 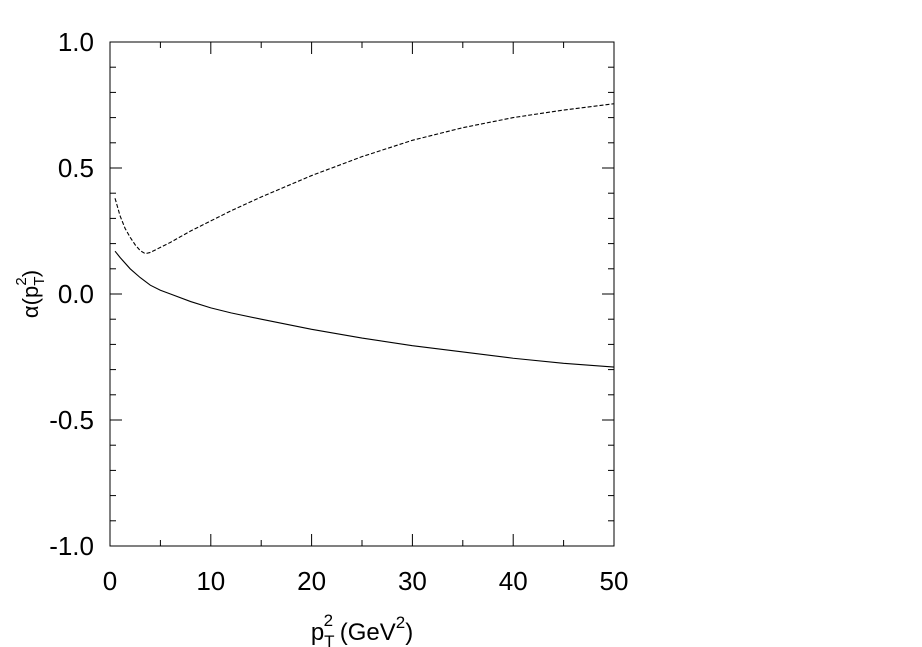 I want to click on y-axis-label-sup: 2, so click(x=21, y=281).